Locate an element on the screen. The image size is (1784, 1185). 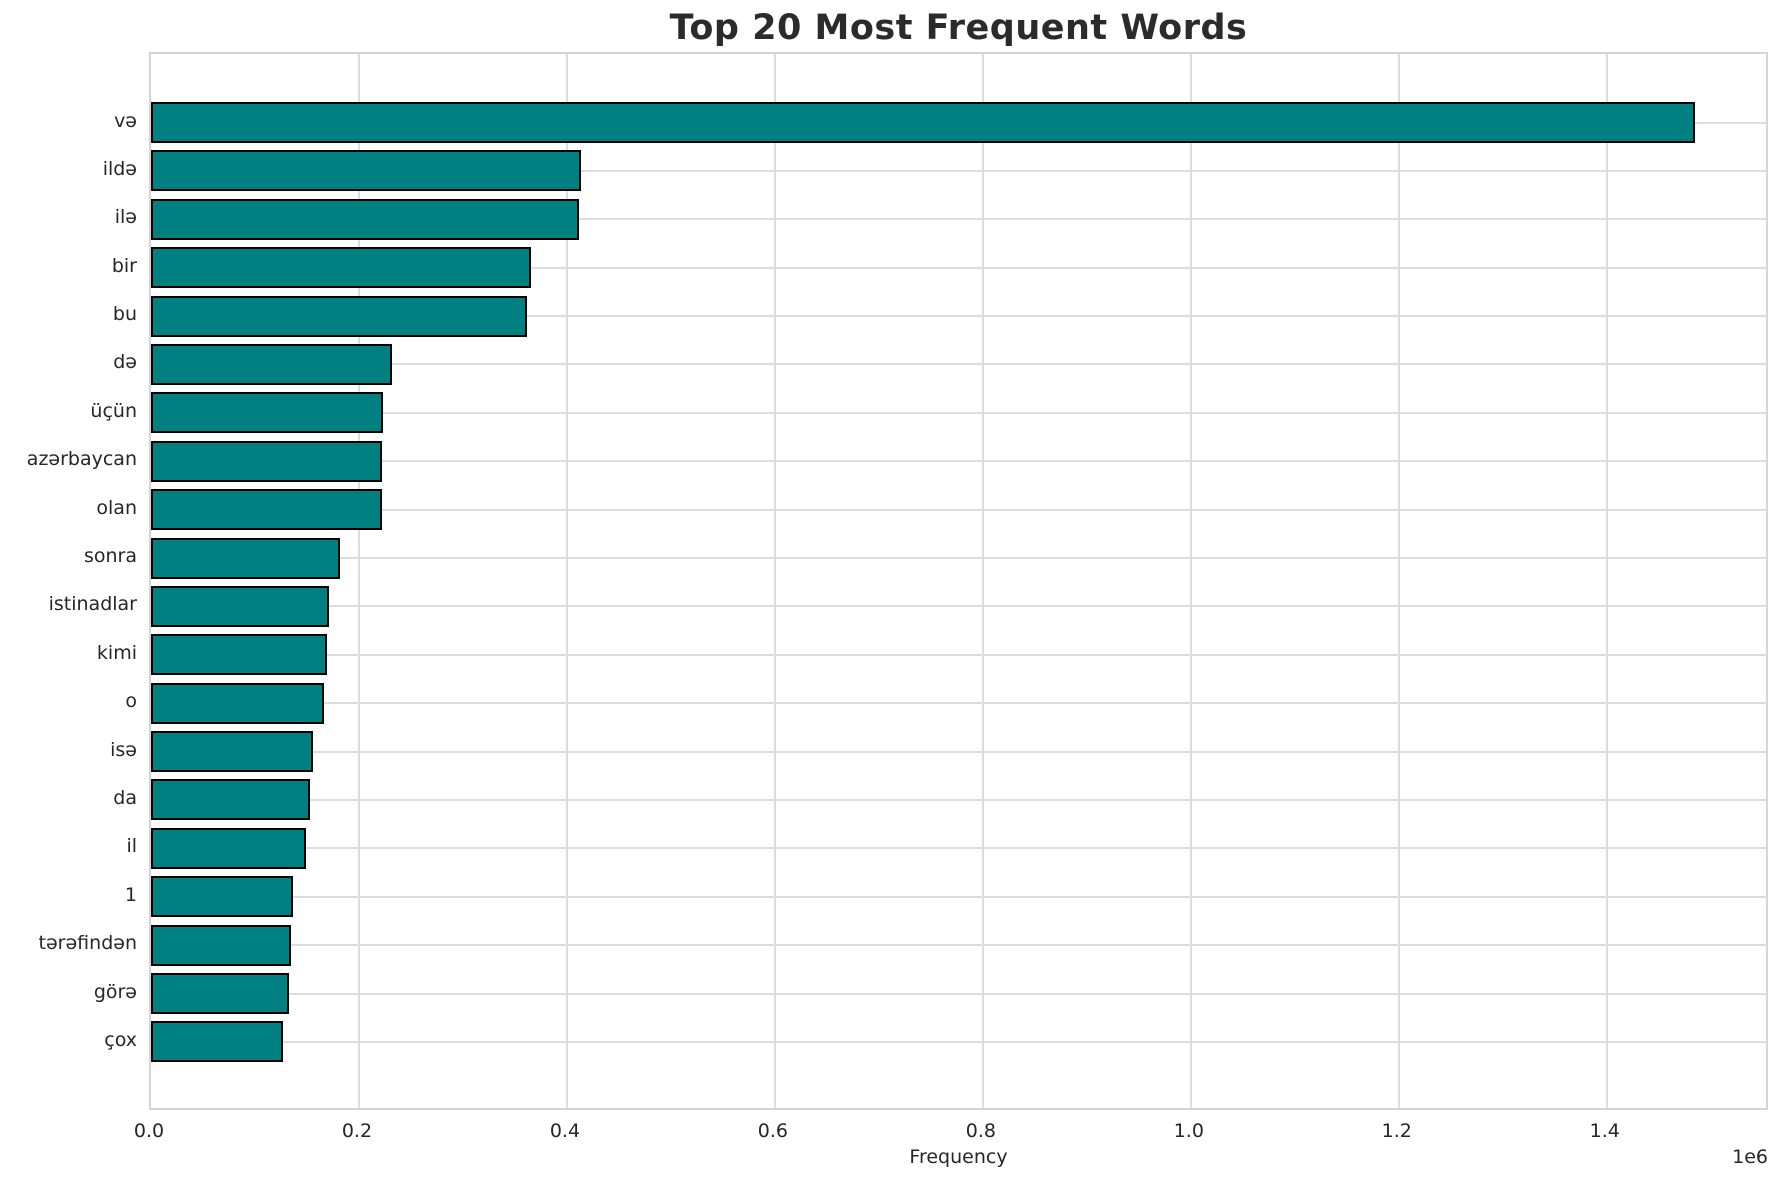
bar-çox is located at coordinates (217, 1042).